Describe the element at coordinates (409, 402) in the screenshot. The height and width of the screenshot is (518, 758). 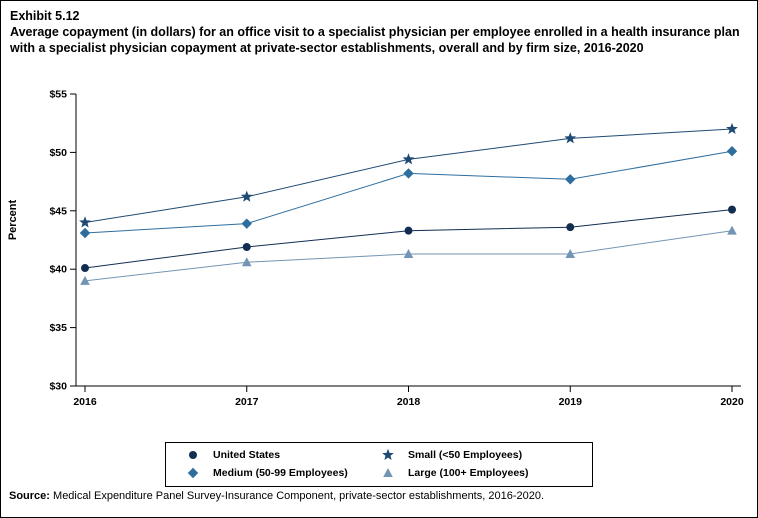
I see `svg-text: 2018` at that location.